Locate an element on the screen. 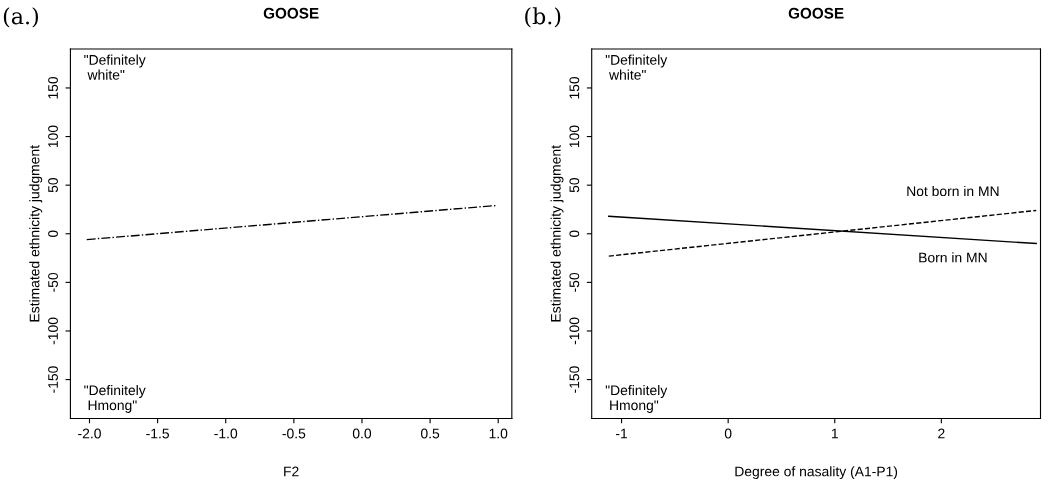 This screenshot has height=481, width=1051. series-label: Not born in MN is located at coordinates (953, 191).